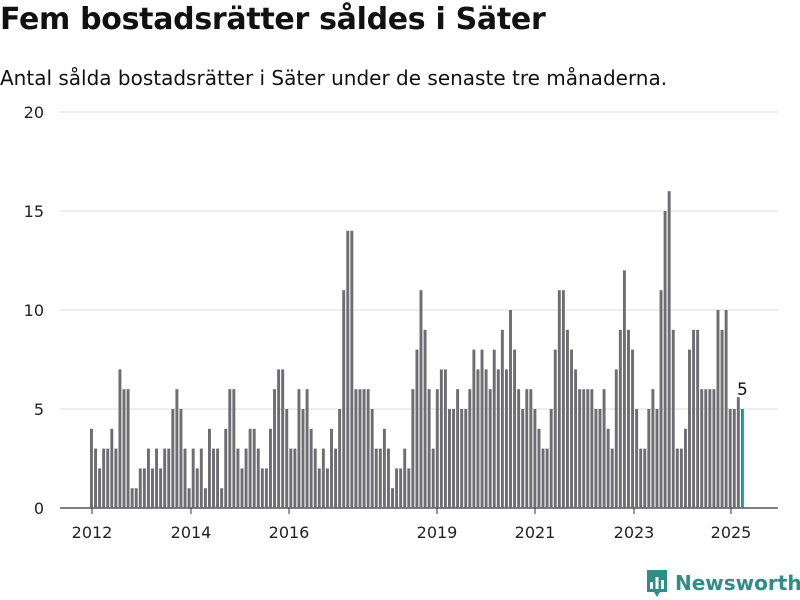 The height and width of the screenshot is (600, 800). I want to click on y-tick-label: 10, so click(34, 310).